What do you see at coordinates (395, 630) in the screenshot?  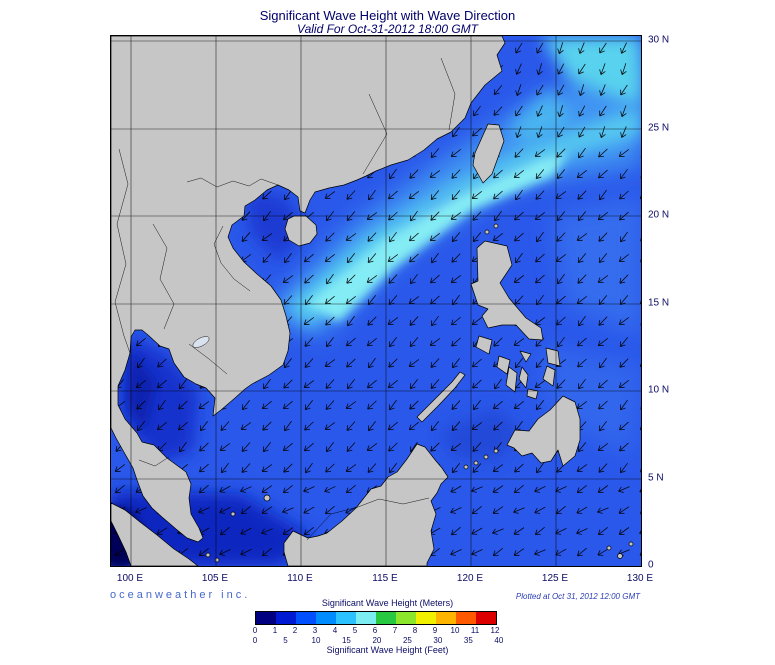 I see `meters-tick-label: 7` at bounding box center [395, 630].